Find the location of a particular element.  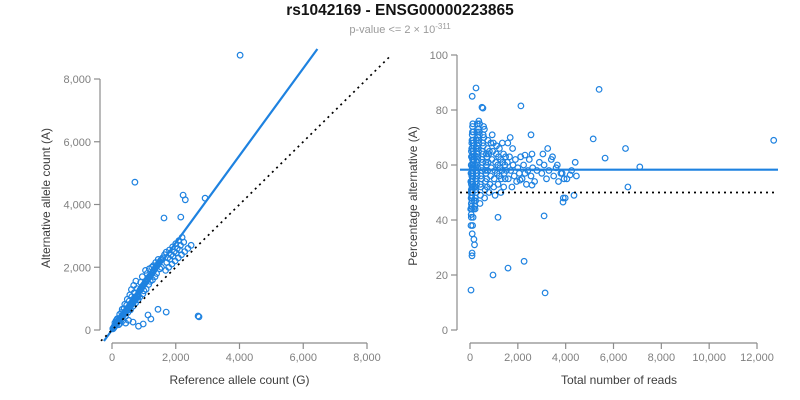

y-tick-label: 2,000 is located at coordinates (77, 268).